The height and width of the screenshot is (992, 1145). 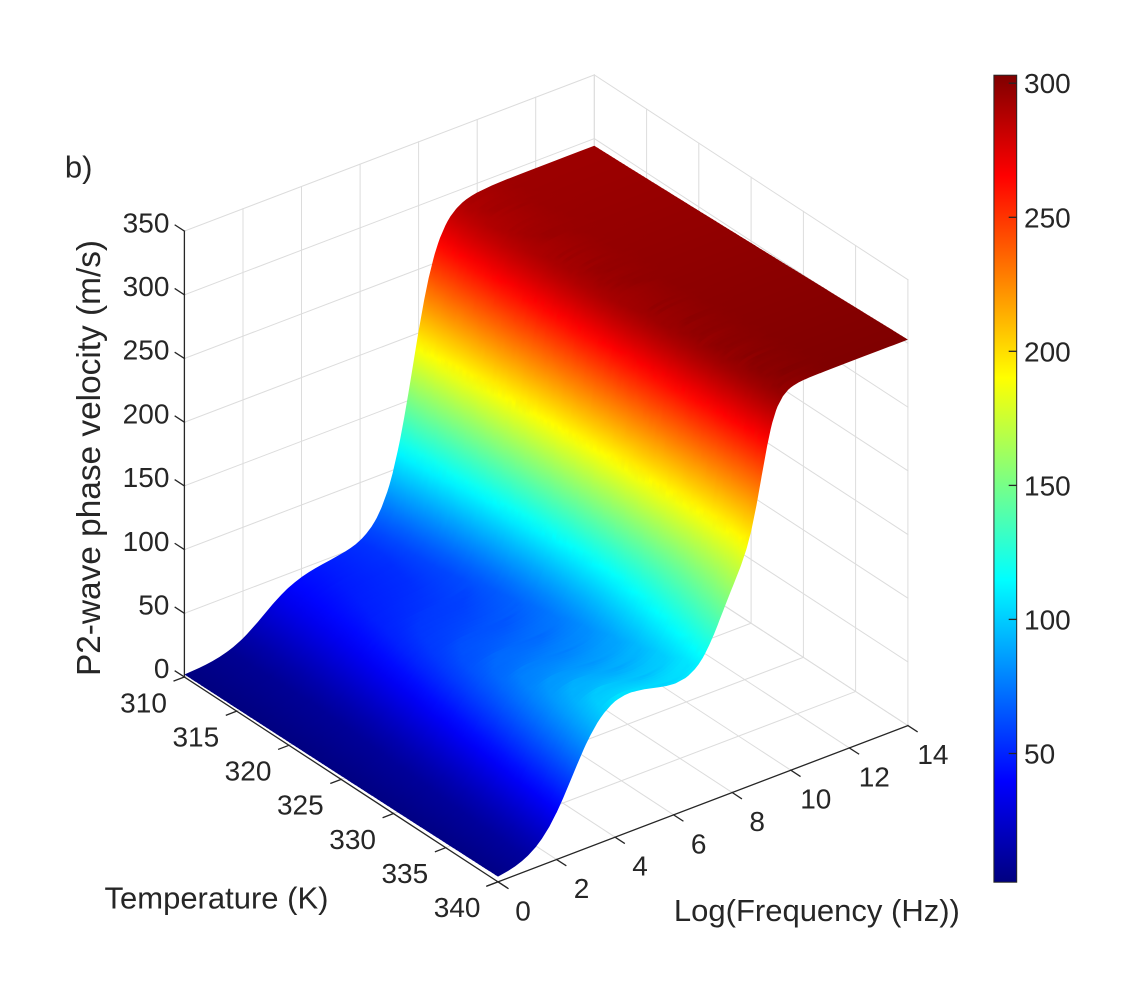 I want to click on svg-text: 335, so click(x=404, y=873).